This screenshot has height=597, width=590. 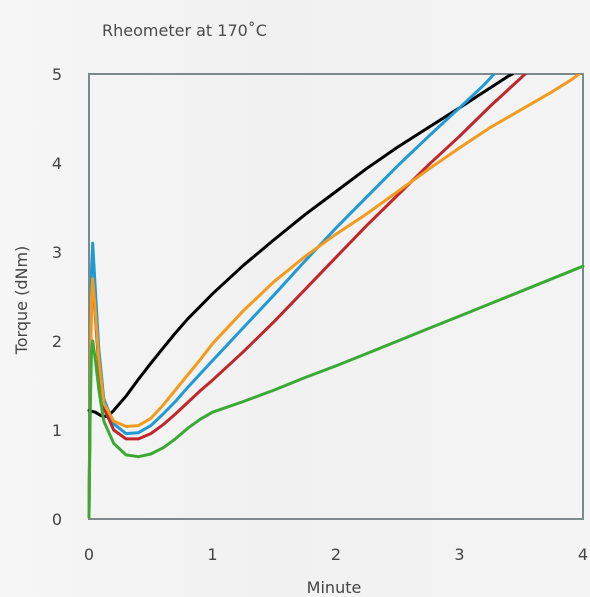 What do you see at coordinates (334, 587) in the screenshot?
I see `x-axis-label: Minute` at bounding box center [334, 587].